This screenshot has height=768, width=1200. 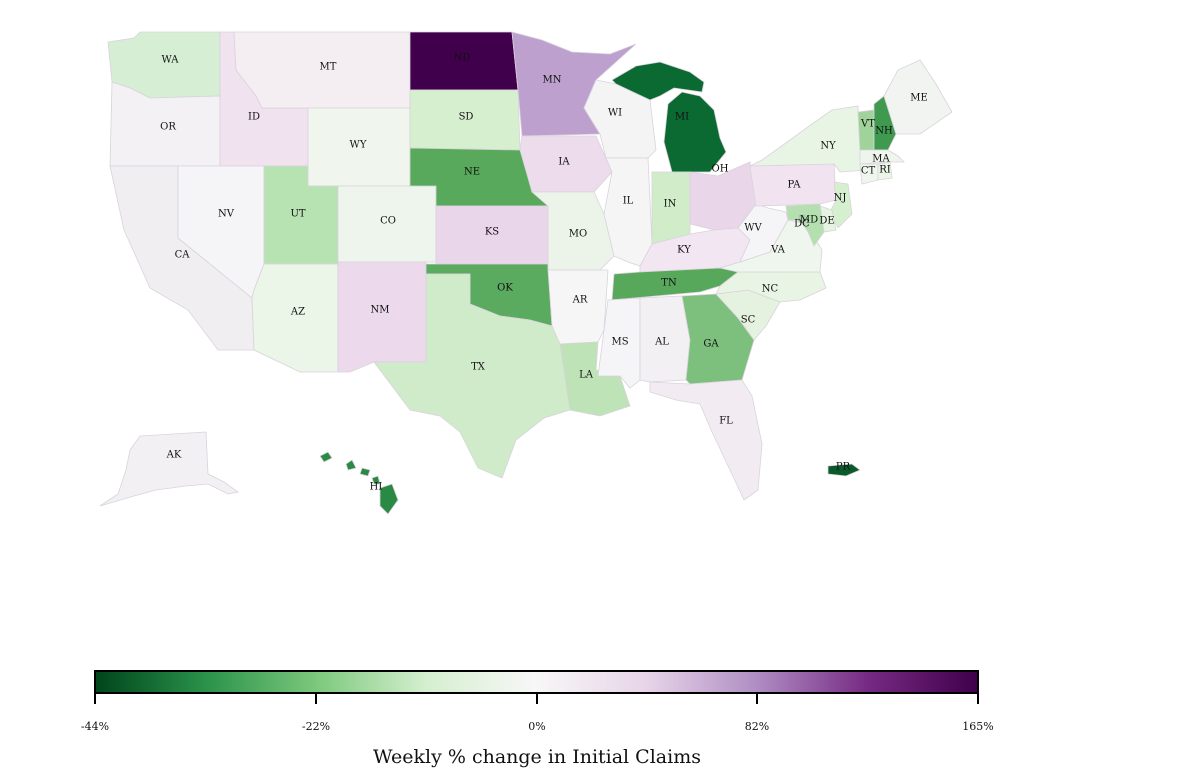 I want to click on label-IL: IL, so click(x=628, y=201).